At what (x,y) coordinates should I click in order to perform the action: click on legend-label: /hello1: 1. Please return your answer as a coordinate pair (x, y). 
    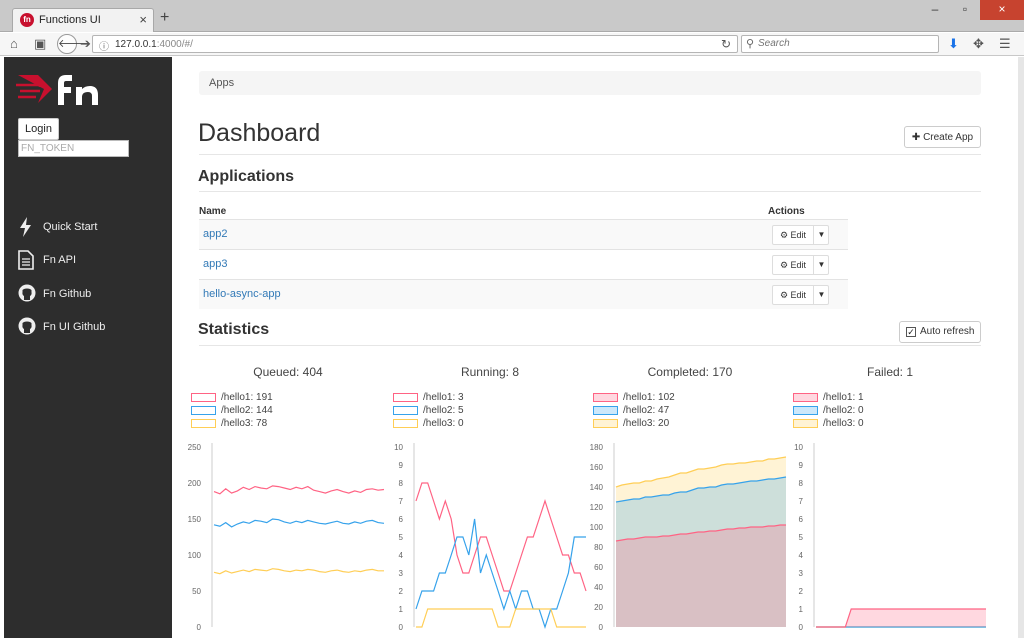
    Looking at the image, I should click on (843, 397).